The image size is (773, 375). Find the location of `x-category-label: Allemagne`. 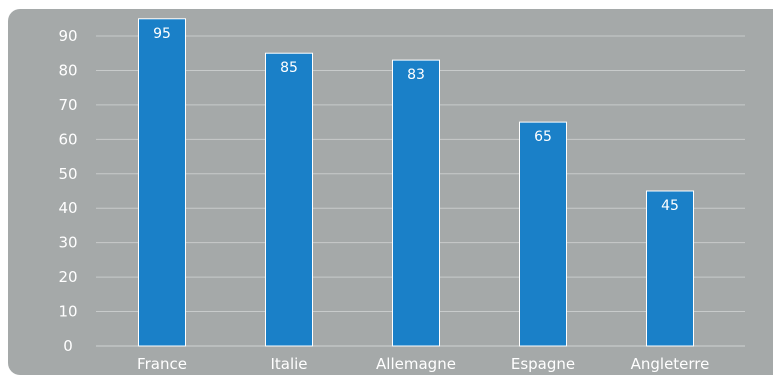

x-category-label: Allemagne is located at coordinates (416, 364).